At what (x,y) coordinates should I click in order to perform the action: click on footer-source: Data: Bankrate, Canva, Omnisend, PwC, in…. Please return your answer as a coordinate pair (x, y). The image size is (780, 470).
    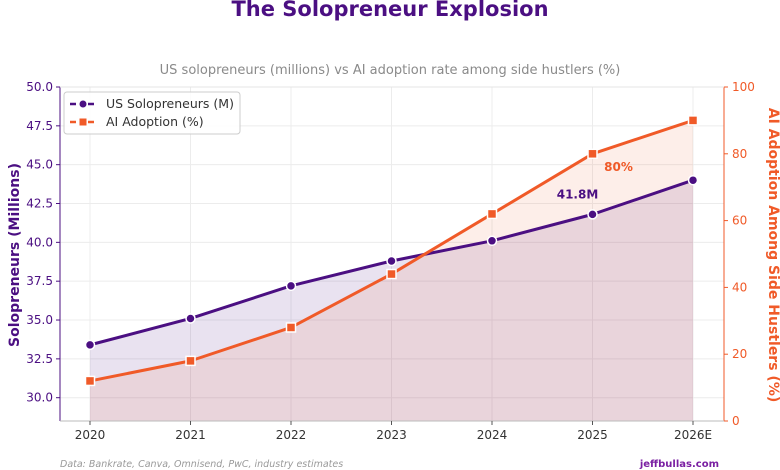
    Looking at the image, I should click on (201, 464).